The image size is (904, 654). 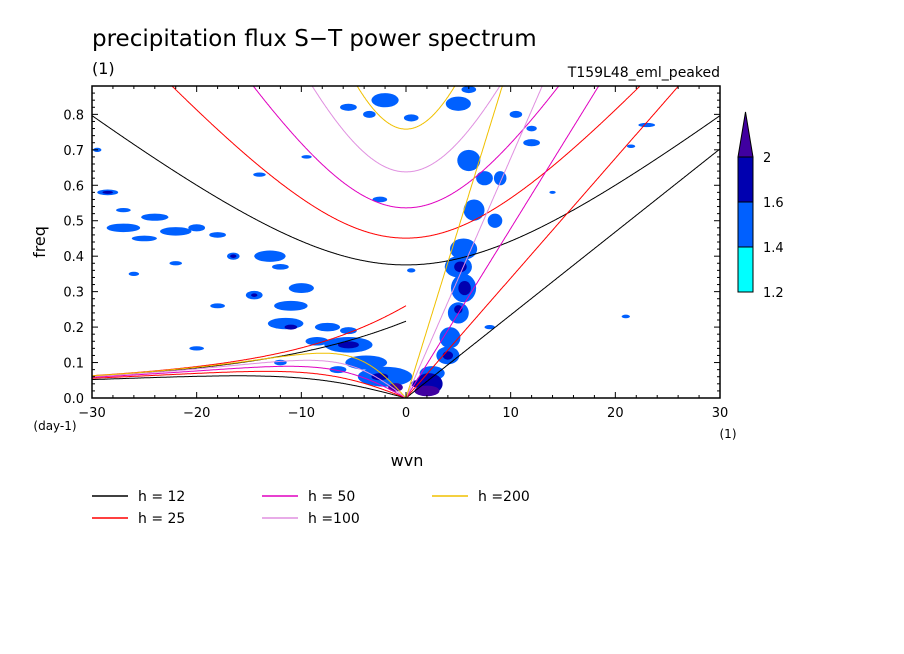 I want to click on legend: h = 12 h = 25 h = 50 h =100 h =200, so click(x=311, y=508).